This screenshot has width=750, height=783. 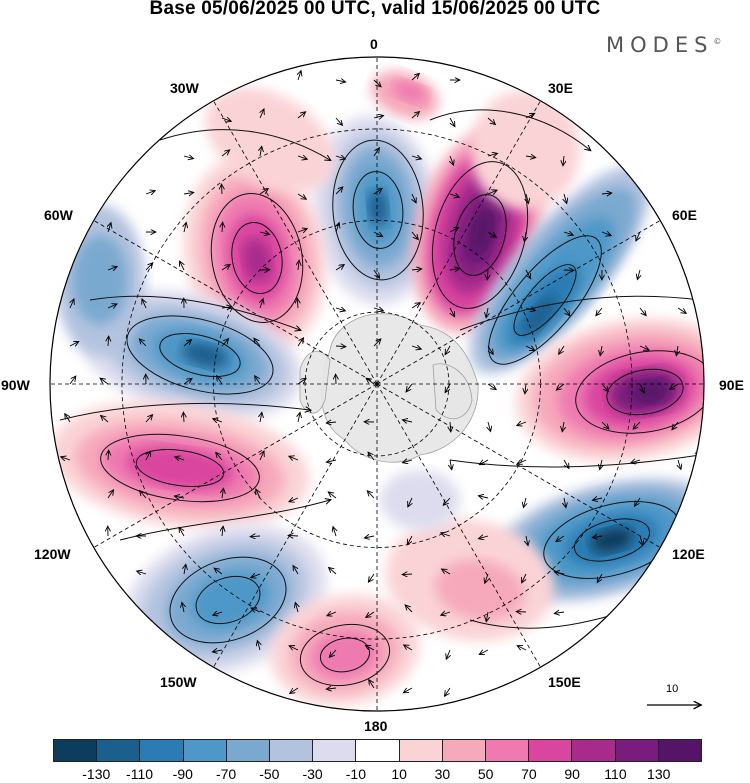 I want to click on colorbar-tick: 50, so click(x=485, y=774).